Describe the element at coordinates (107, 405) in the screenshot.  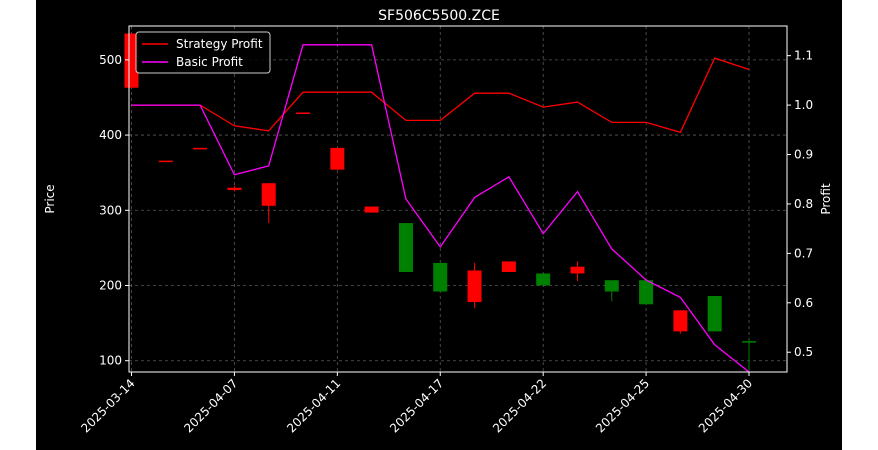
I see `x-tick-label: 2025-03-14` at that location.